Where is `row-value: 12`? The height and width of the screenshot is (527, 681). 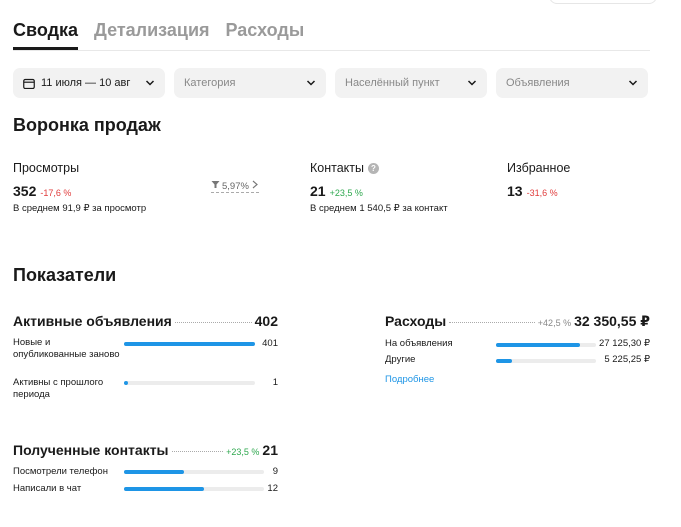
row-value: 12 is located at coordinates (272, 488).